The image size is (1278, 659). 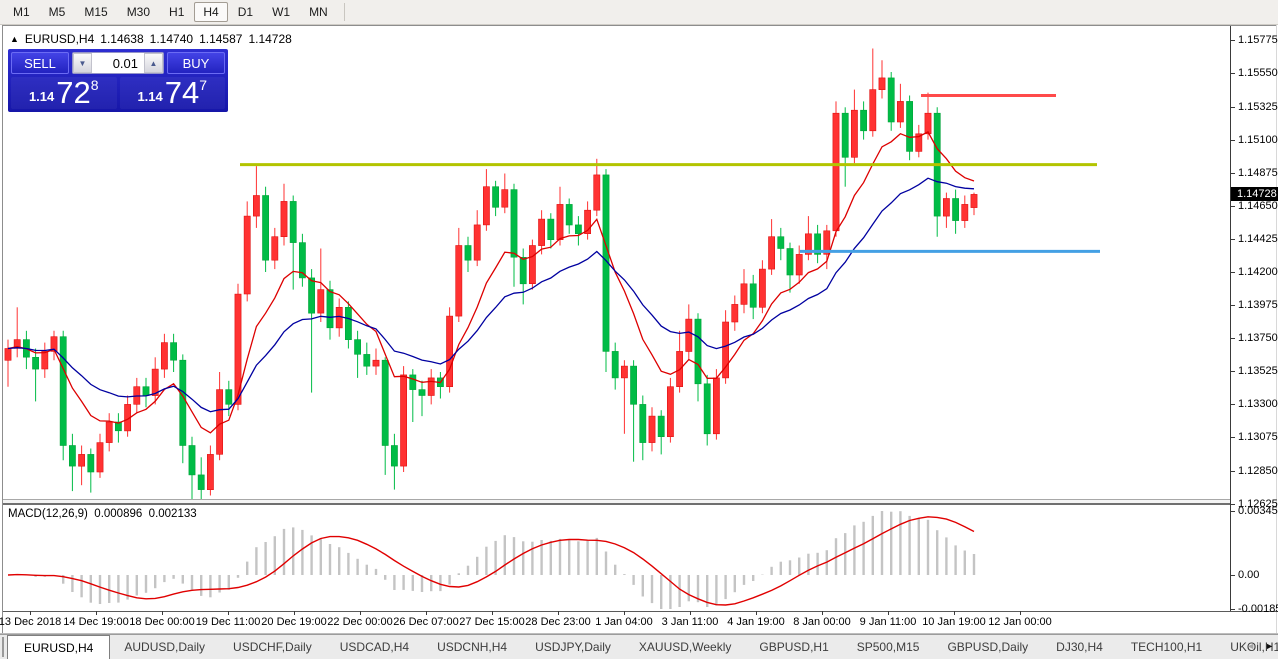 What do you see at coordinates (690, 622) in the screenshot?
I see `time-axis-label: 3 Jan 11:00` at bounding box center [690, 622].